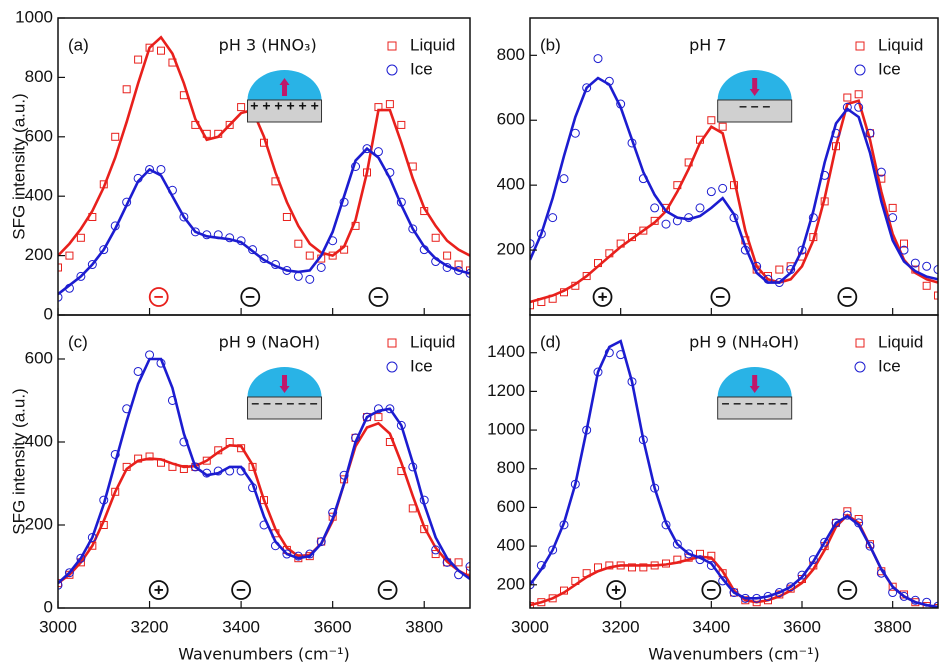  What do you see at coordinates (78, 341) in the screenshot?
I see `panel-label: (c)` at bounding box center [78, 341].